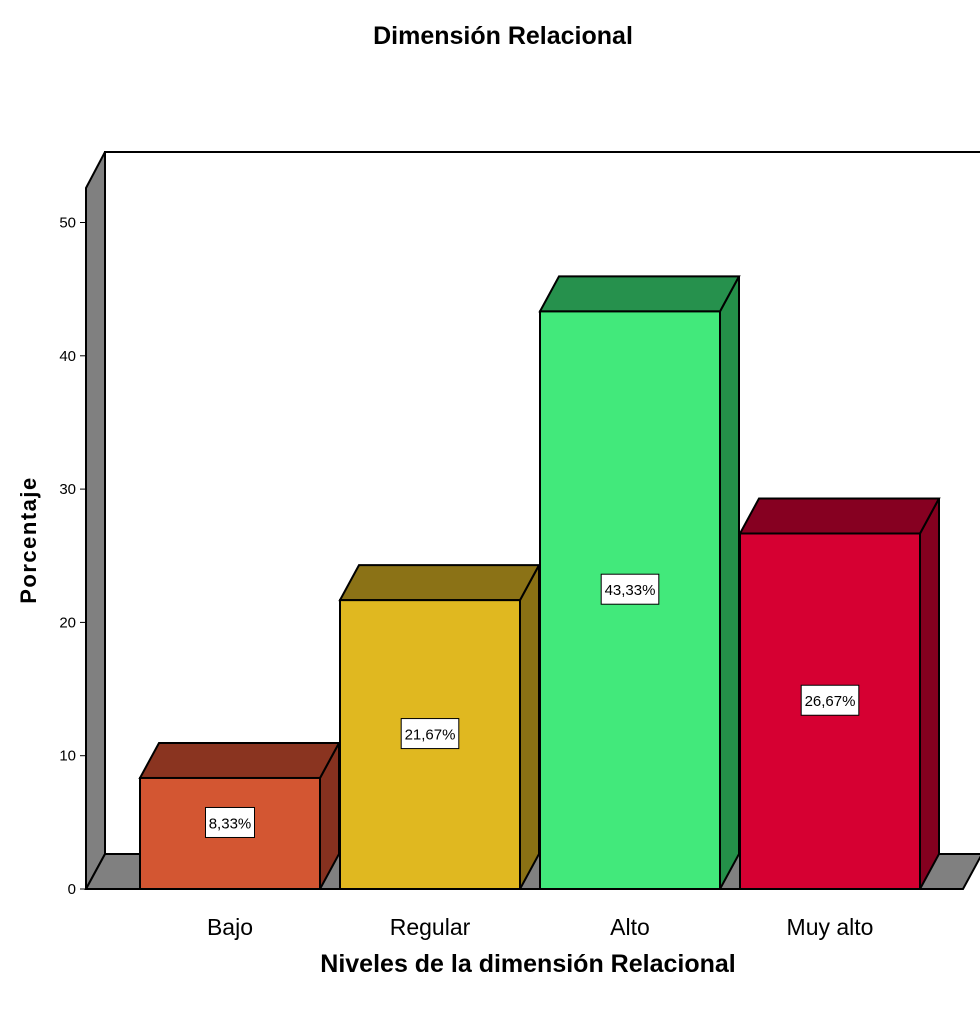 Image resolution: width=980 pixels, height=1012 pixels. Describe the element at coordinates (527, 964) in the screenshot. I see `x-axis-label: Niveles de la dimensión Relacional` at that location.